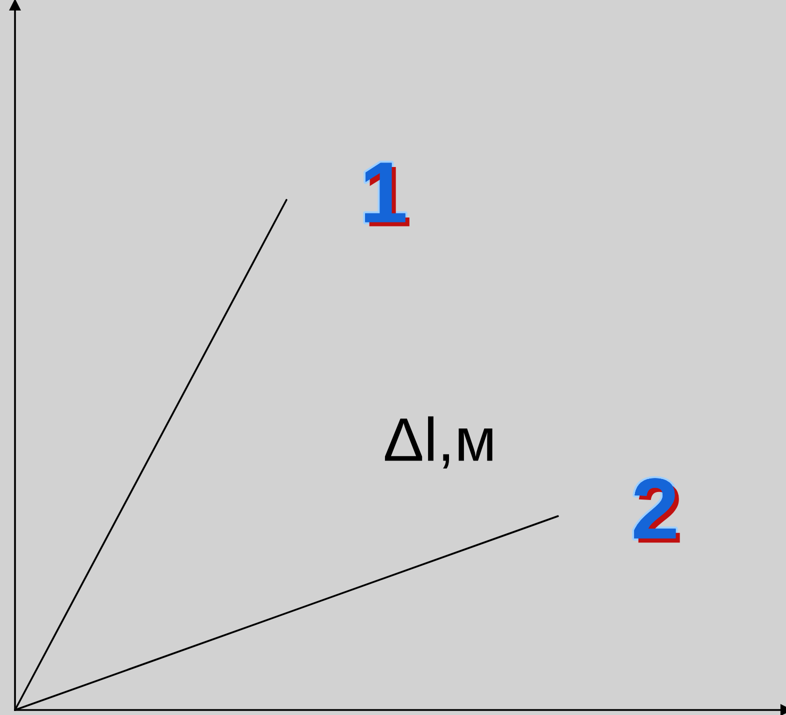 The image size is (786, 715). Describe the element at coordinates (387, 194) in the screenshot. I see `series-label: 1` at that location.